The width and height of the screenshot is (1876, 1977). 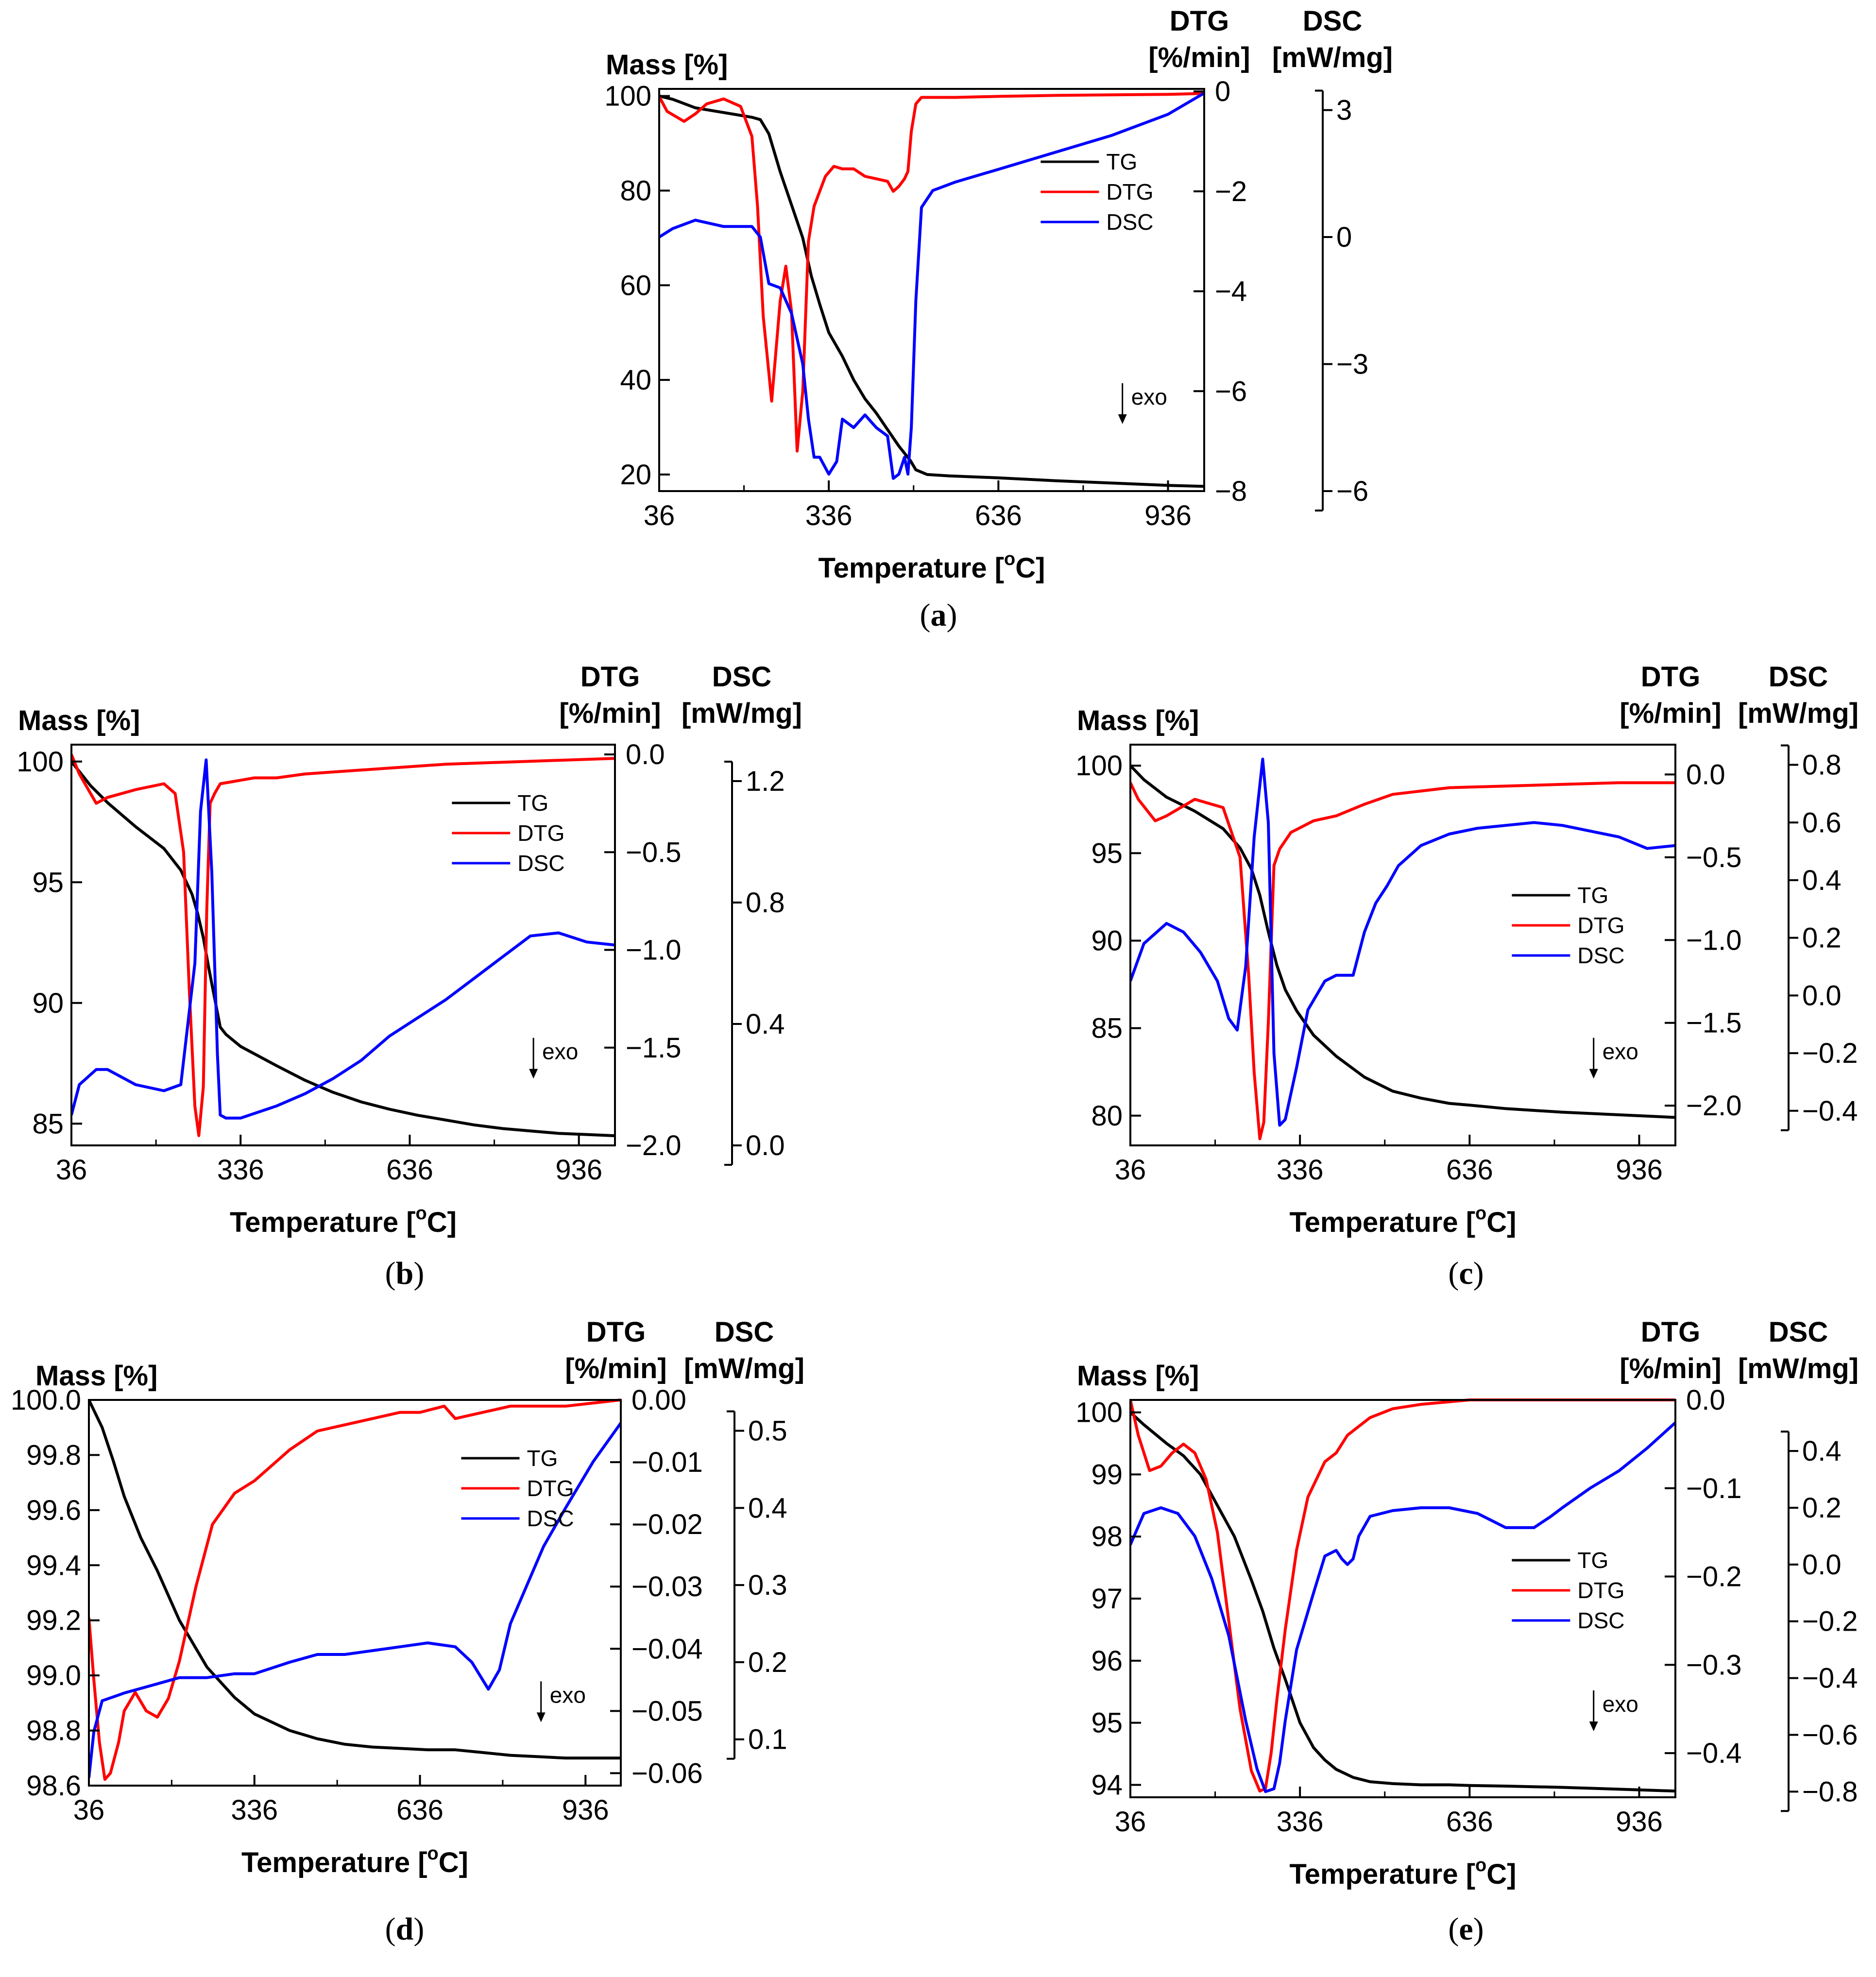 I want to click on left-tick-label: 80, so click(x=635, y=190).